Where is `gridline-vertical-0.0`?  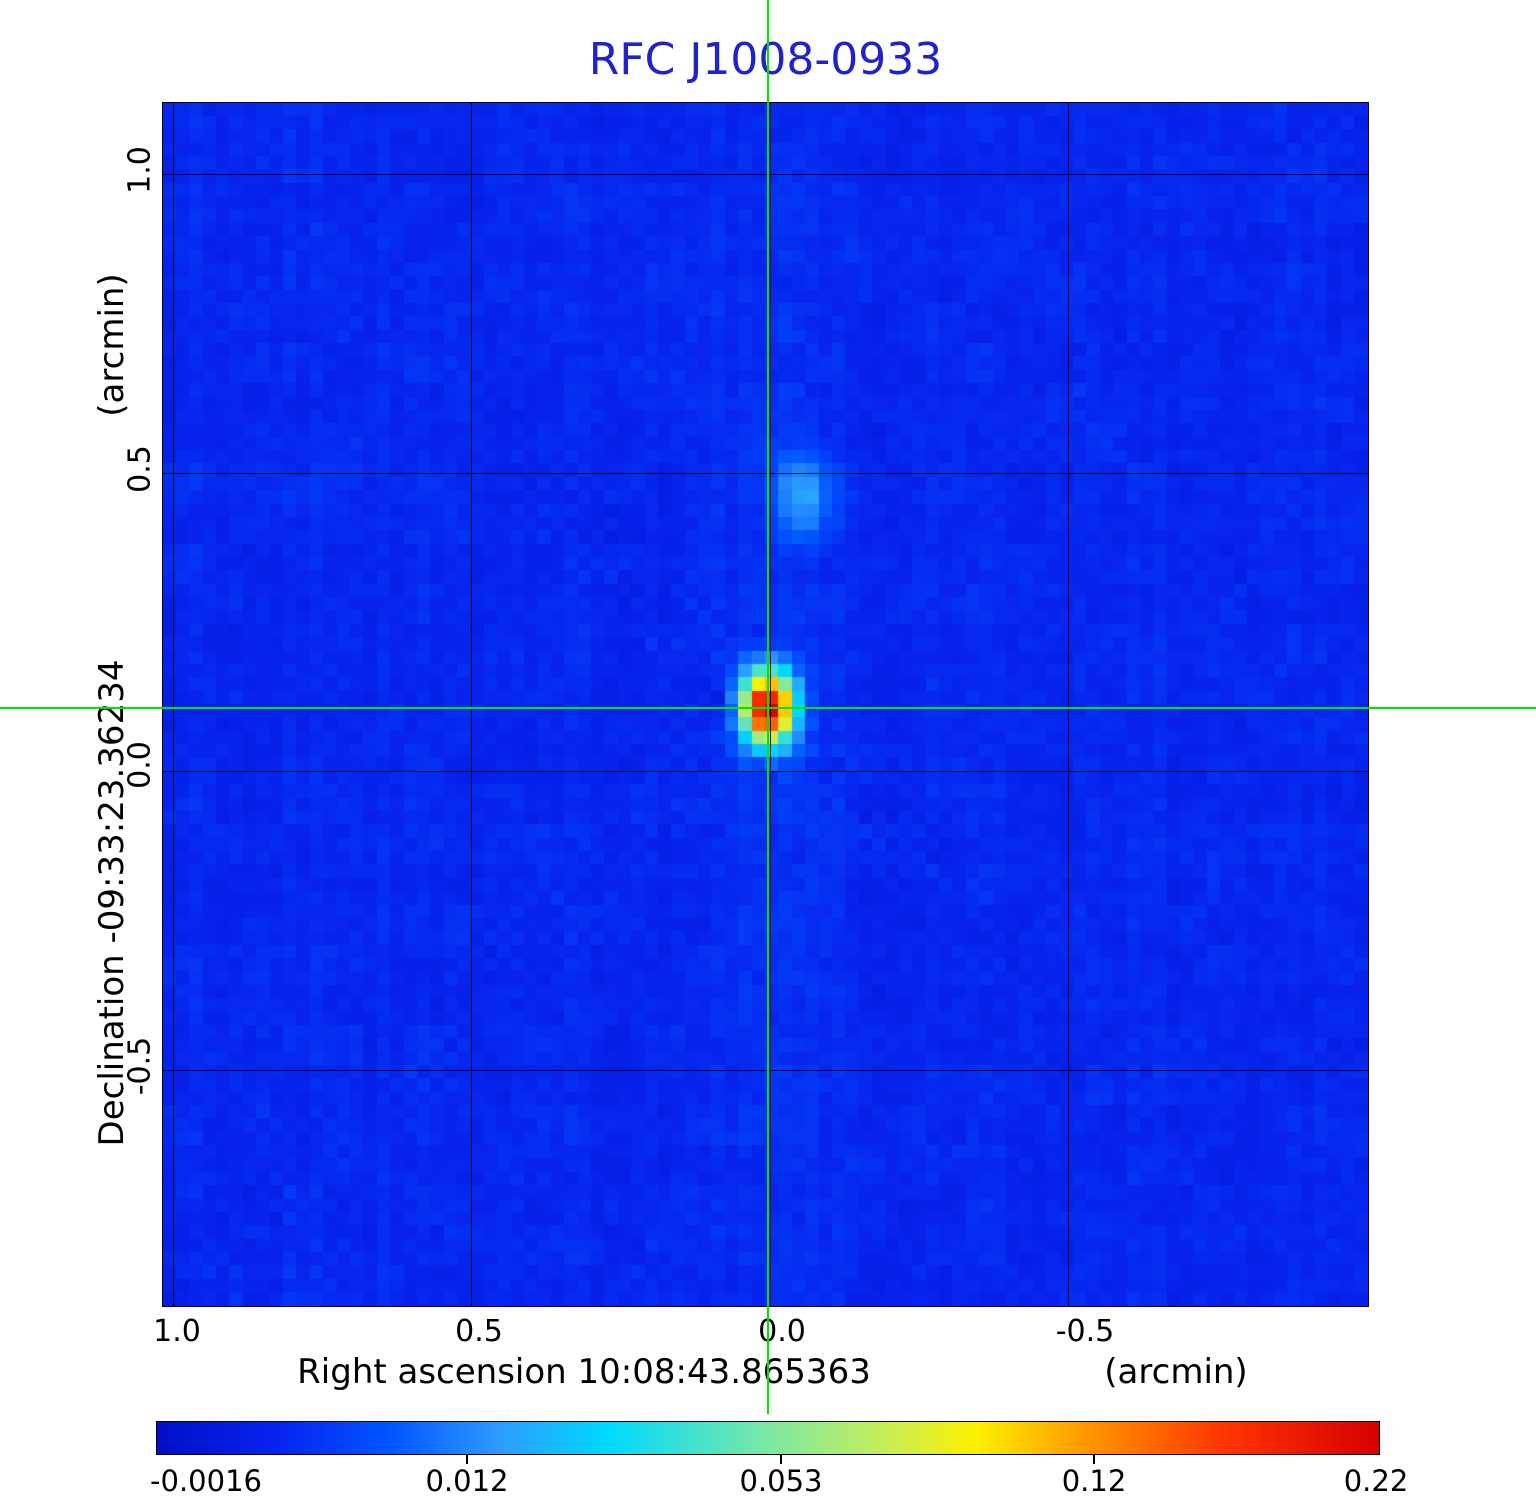
gridline-vertical-0.0 is located at coordinates (770, 704).